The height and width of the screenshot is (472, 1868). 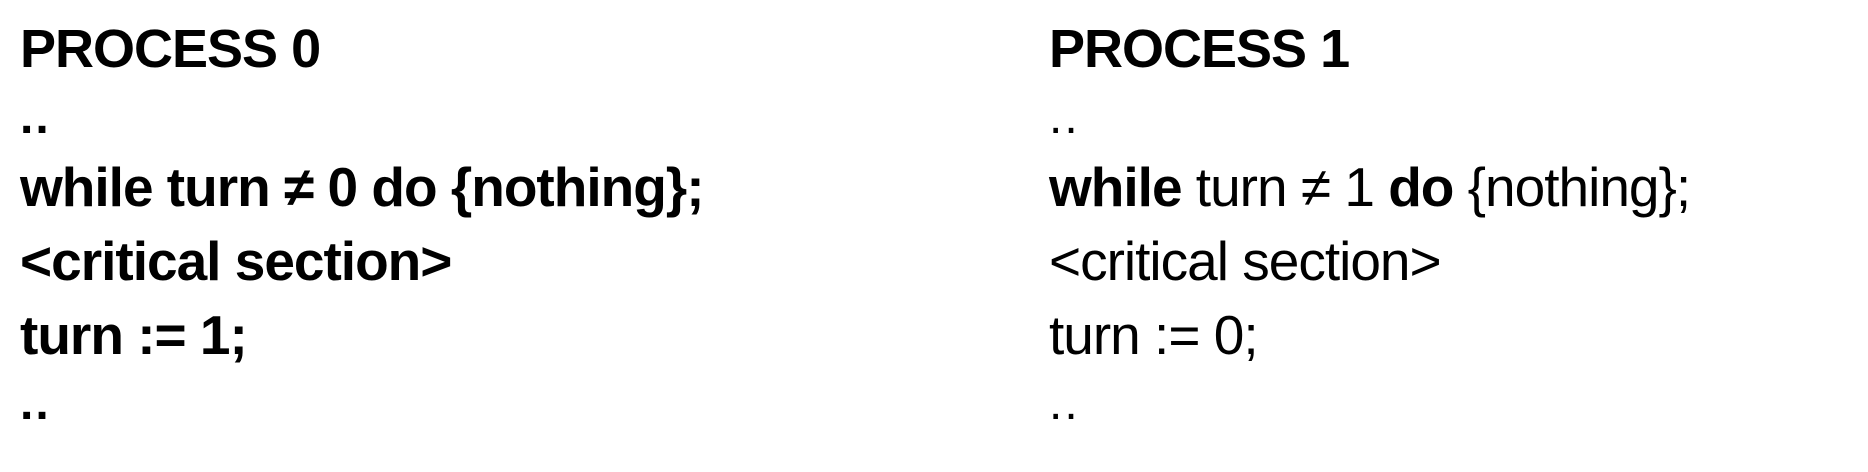 I want to click on process-0-while-line: while turn ≠ 0 do {nothing};, so click(x=362, y=187).